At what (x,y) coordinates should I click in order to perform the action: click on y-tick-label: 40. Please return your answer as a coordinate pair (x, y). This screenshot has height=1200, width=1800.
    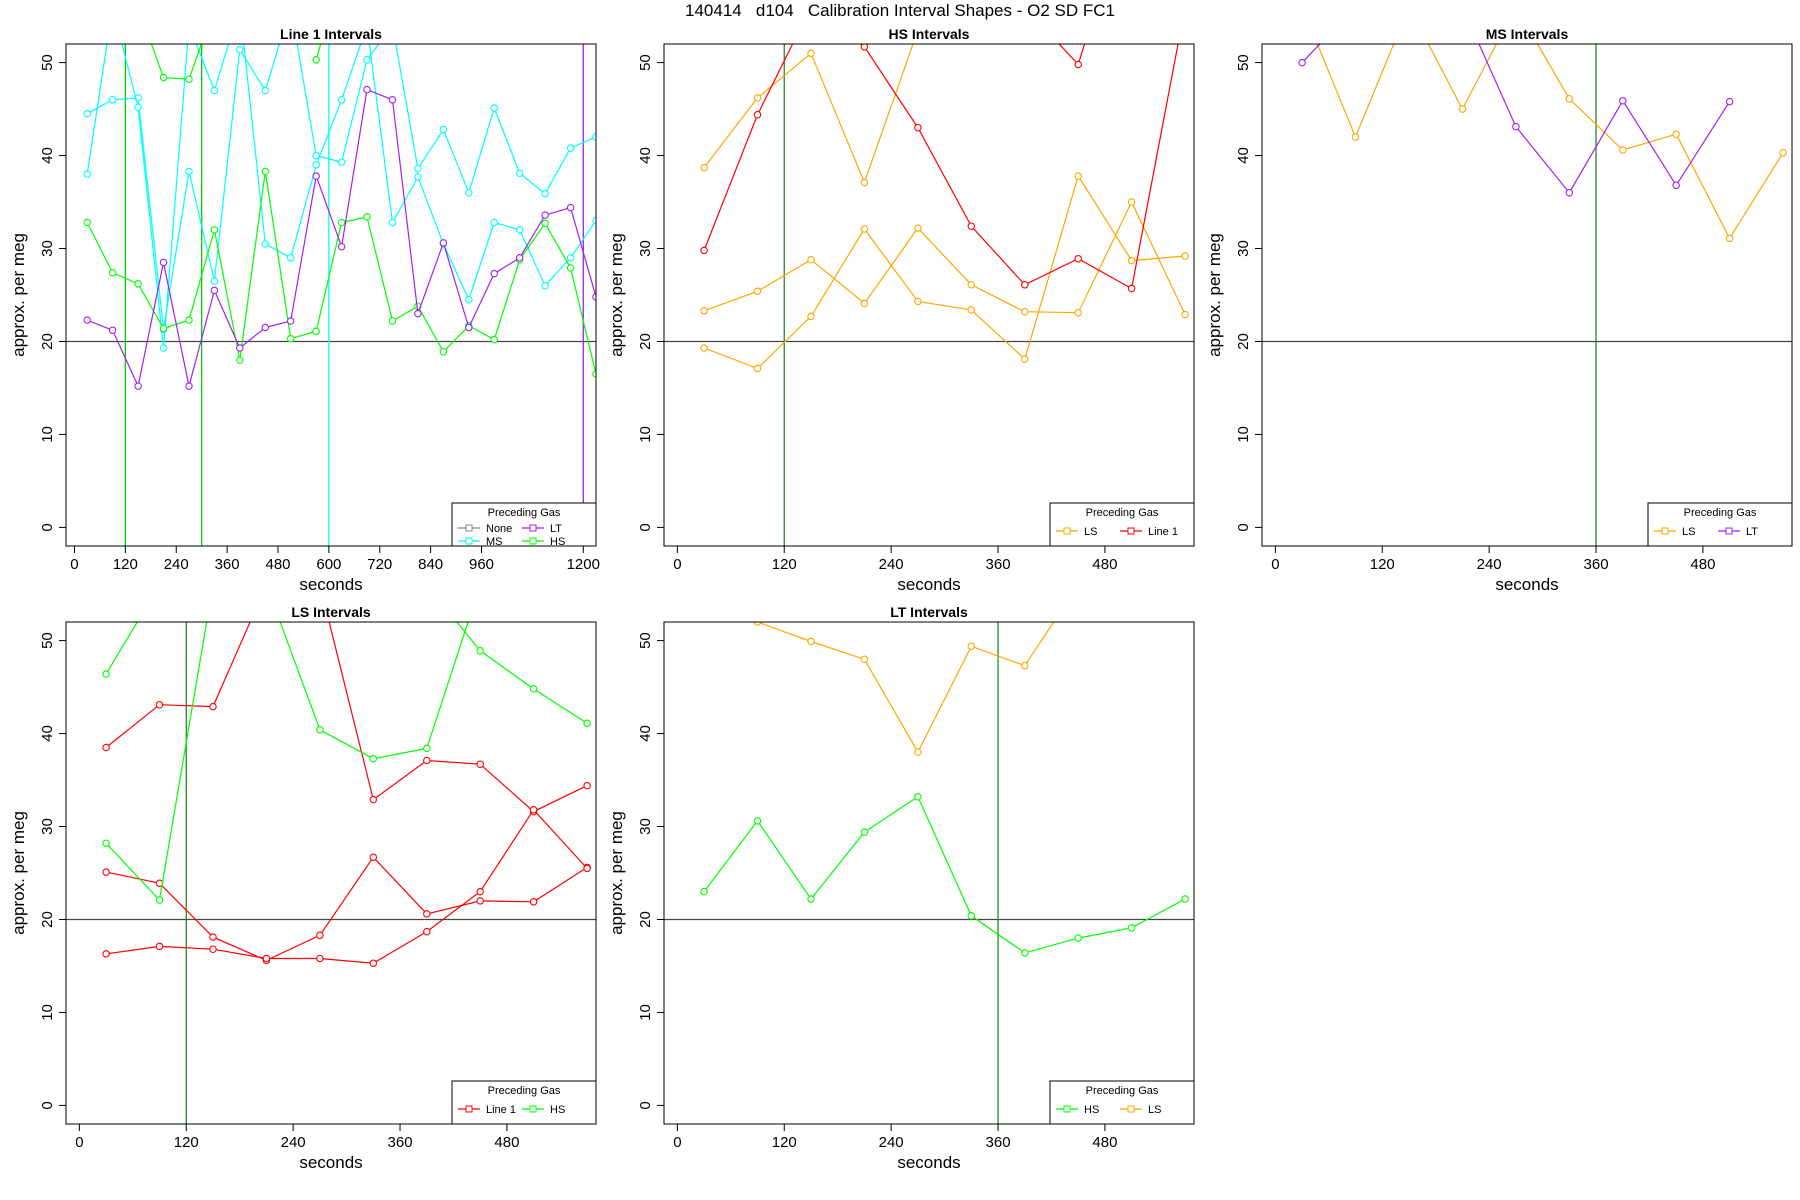
    Looking at the image, I should click on (645, 733).